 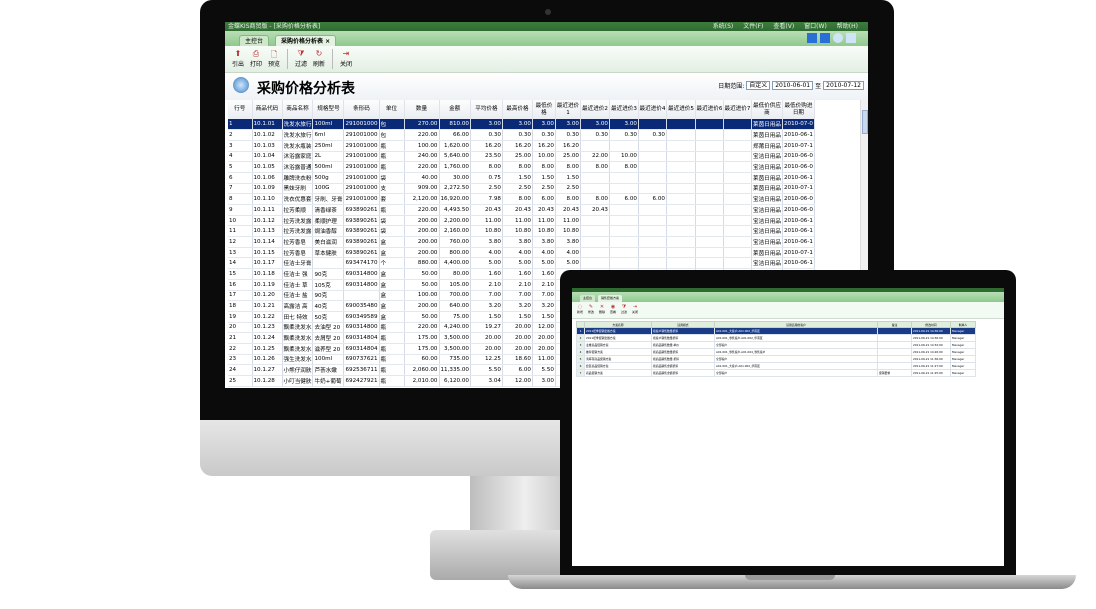 I want to click on table-cell: 10.1.05, so click(x=267, y=167).